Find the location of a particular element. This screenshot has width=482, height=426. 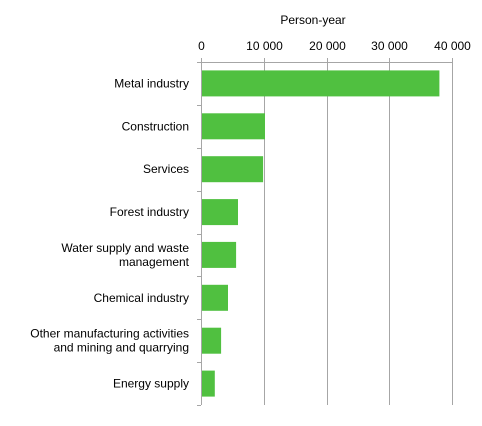

x-tick-label: 30 000 is located at coordinates (389, 46).